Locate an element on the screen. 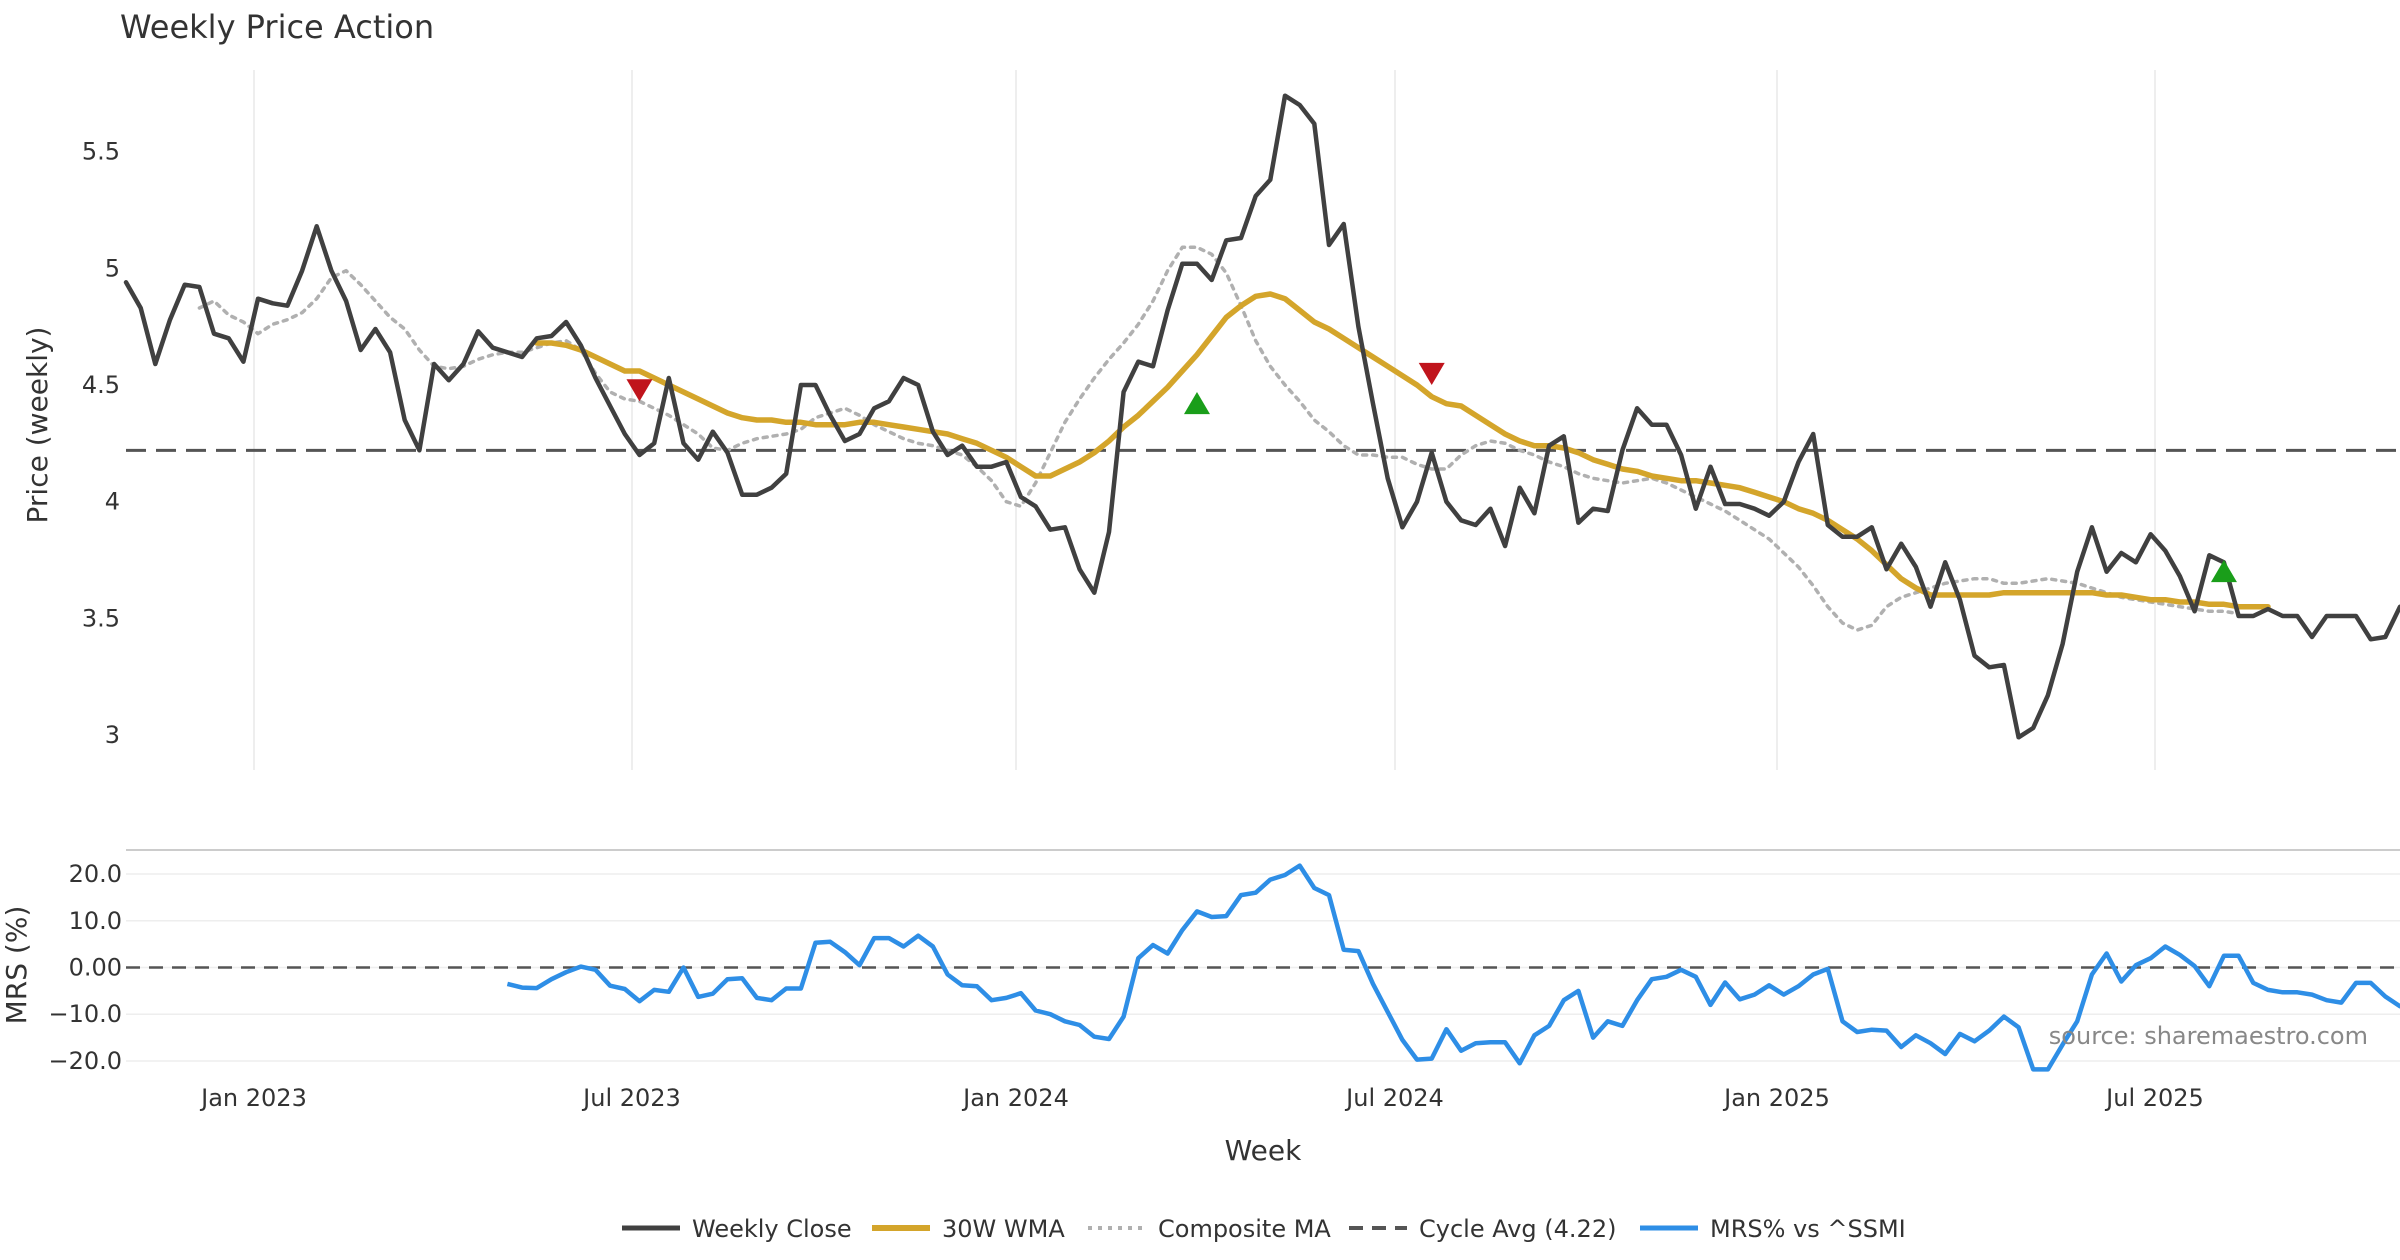 This screenshot has width=2400, height=1260. x-tick-label: Jul 2025 is located at coordinates (2154, 1098).